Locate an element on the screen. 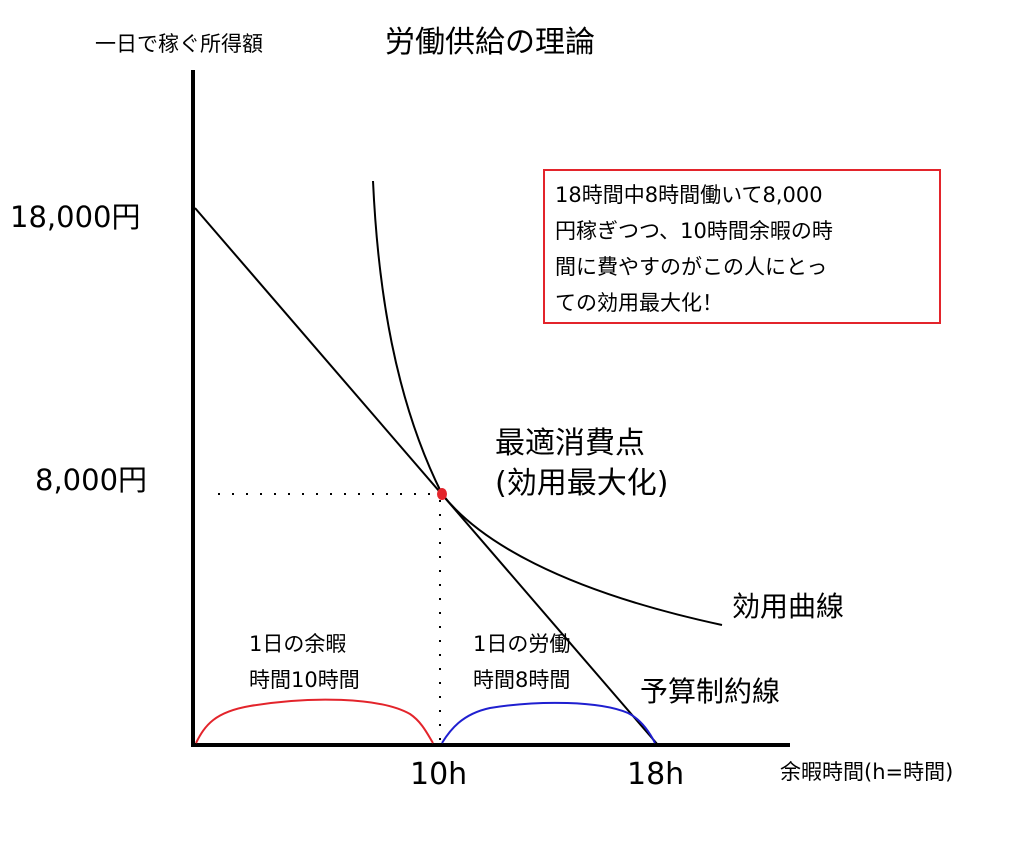 The image size is (1024, 854). labor-hours-label: 1日の労働 時間8時間 is located at coordinates (521, 662).